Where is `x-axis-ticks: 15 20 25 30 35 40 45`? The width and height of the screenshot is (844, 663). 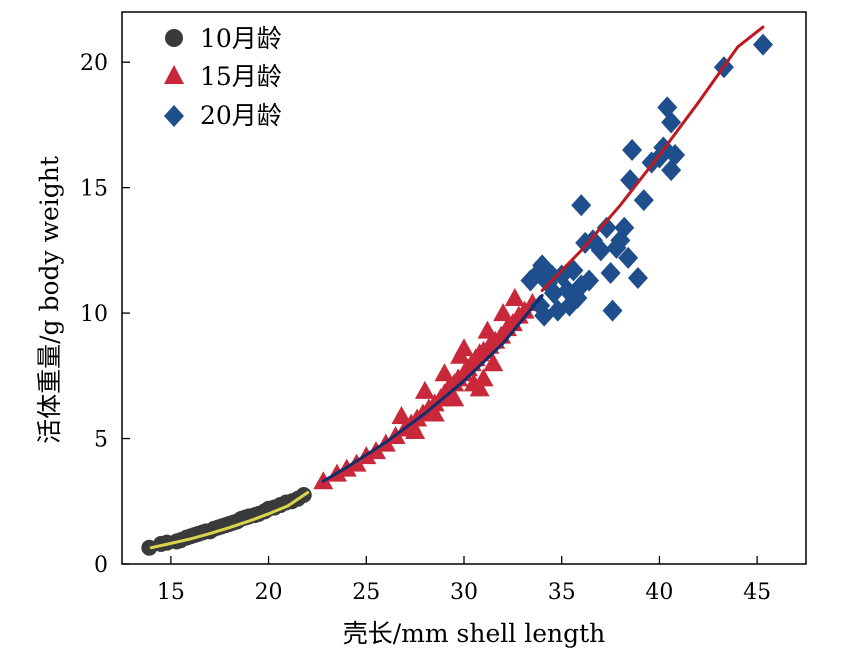 x-axis-ticks: 15 20 25 30 35 40 45 is located at coordinates (464, 580).